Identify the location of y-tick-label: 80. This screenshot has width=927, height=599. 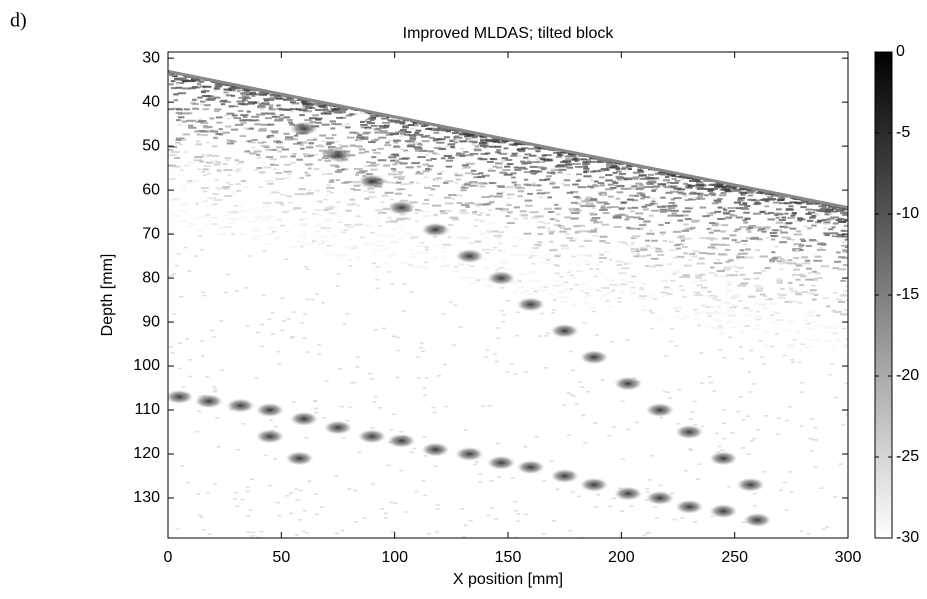
(151, 277).